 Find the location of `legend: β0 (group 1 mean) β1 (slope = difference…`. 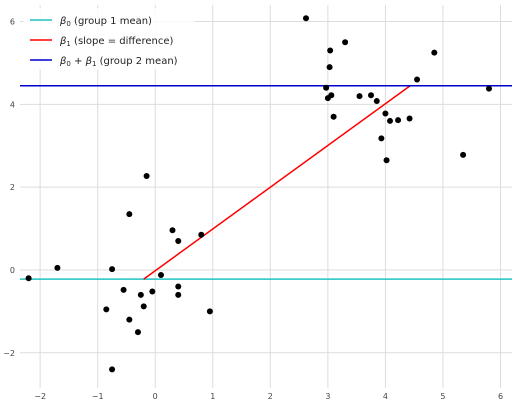

legend: β0 (group 1 mean) β1 (slope = difference… is located at coordinates (109, 39).